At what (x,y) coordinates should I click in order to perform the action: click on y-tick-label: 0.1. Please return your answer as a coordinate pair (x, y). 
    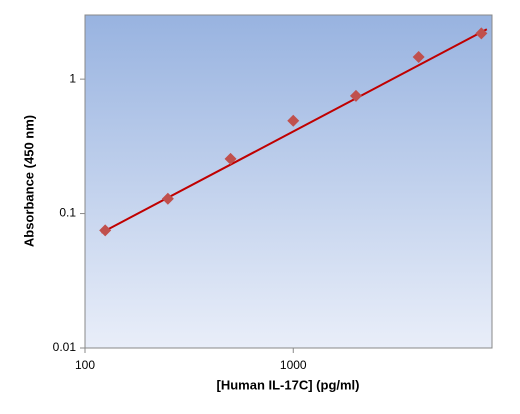
    Looking at the image, I should click on (67, 213).